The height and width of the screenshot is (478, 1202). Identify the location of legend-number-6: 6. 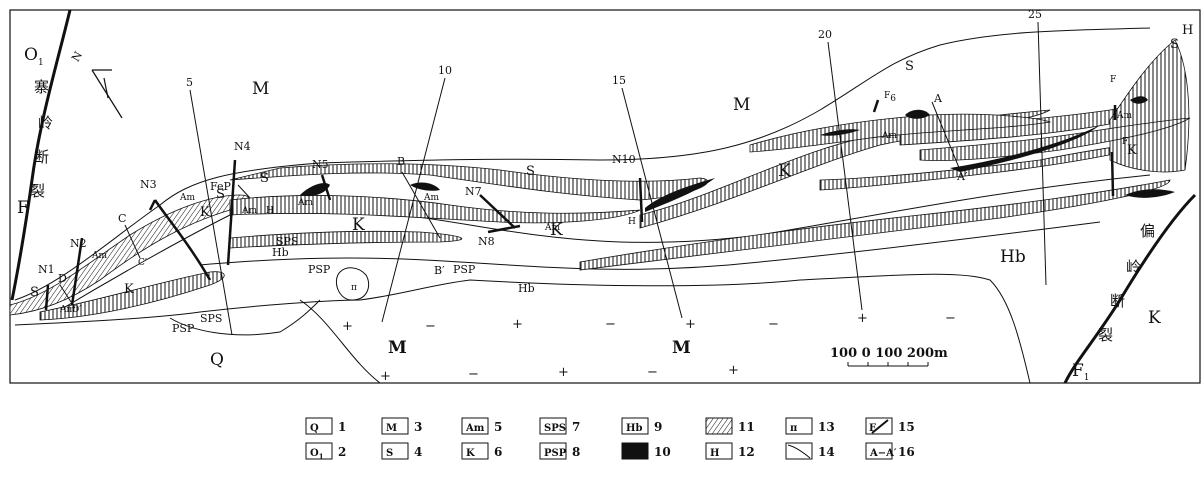
(498, 452).